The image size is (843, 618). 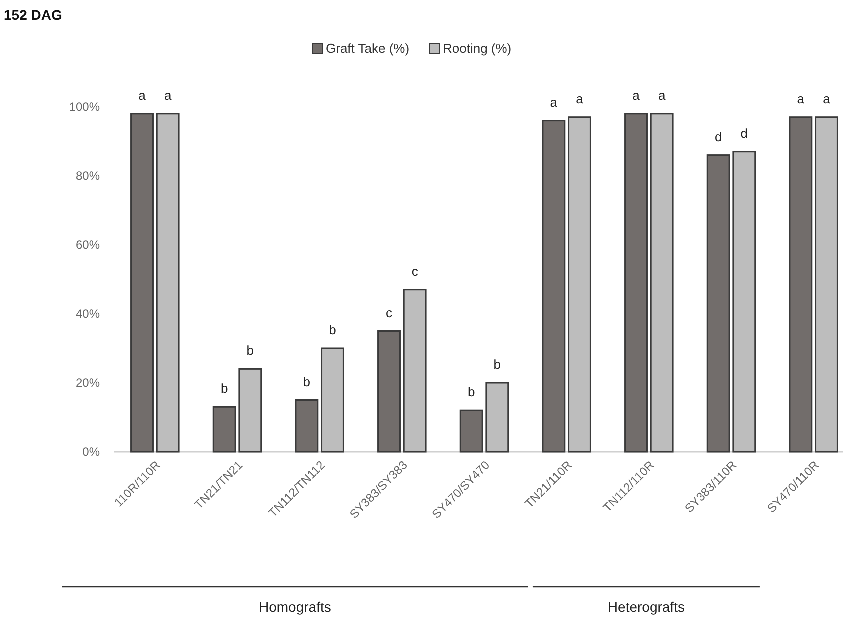 I want to click on y-tick-label: 40%, so click(x=88, y=314).